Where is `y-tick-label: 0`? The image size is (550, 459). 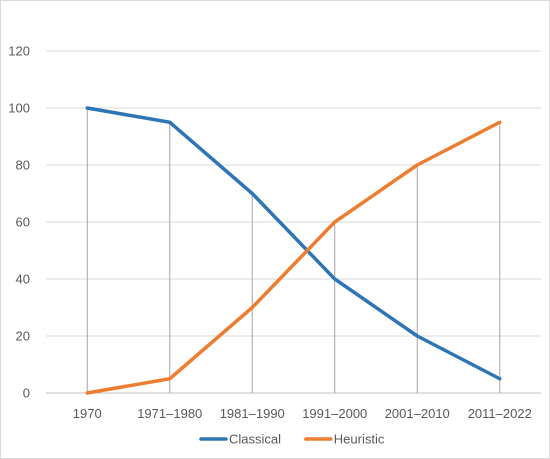 y-tick-label: 0 is located at coordinates (26, 393).